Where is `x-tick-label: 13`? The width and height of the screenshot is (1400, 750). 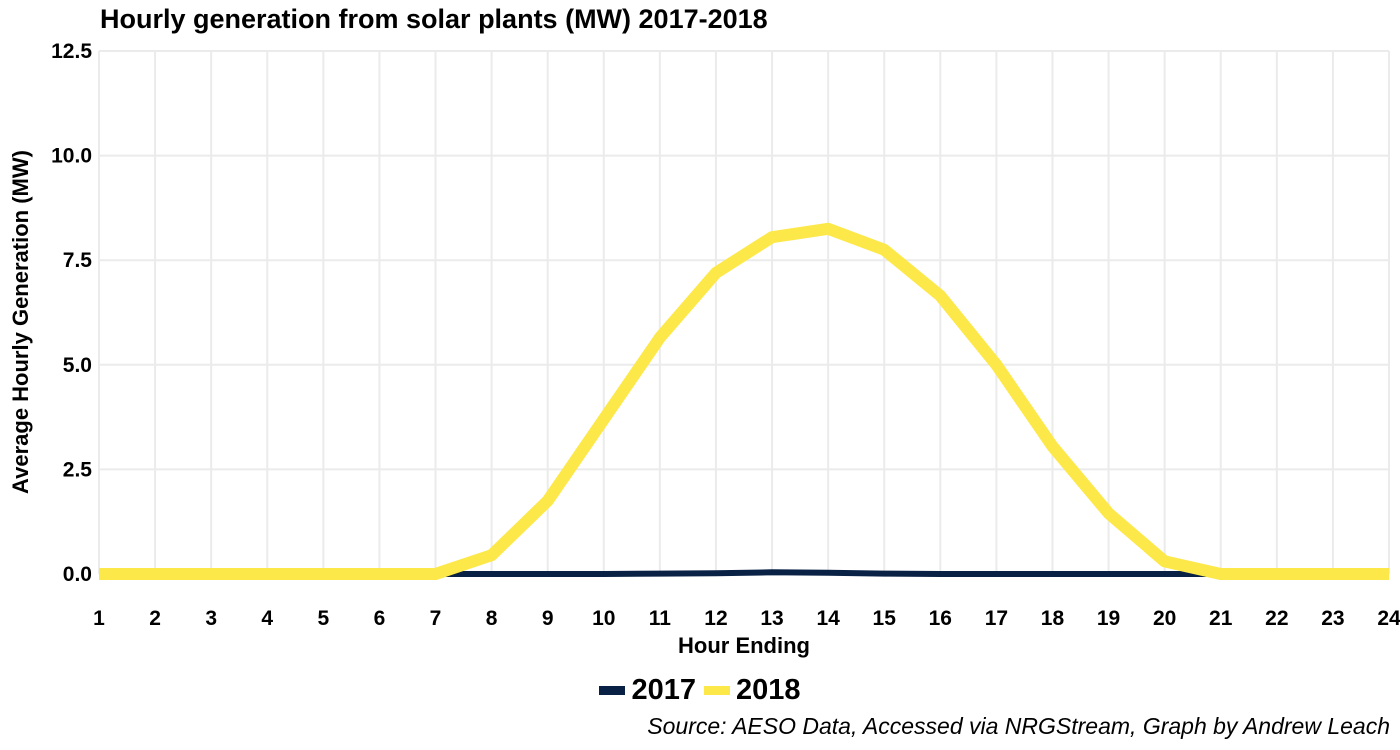
x-tick-label: 13 is located at coordinates (771, 618).